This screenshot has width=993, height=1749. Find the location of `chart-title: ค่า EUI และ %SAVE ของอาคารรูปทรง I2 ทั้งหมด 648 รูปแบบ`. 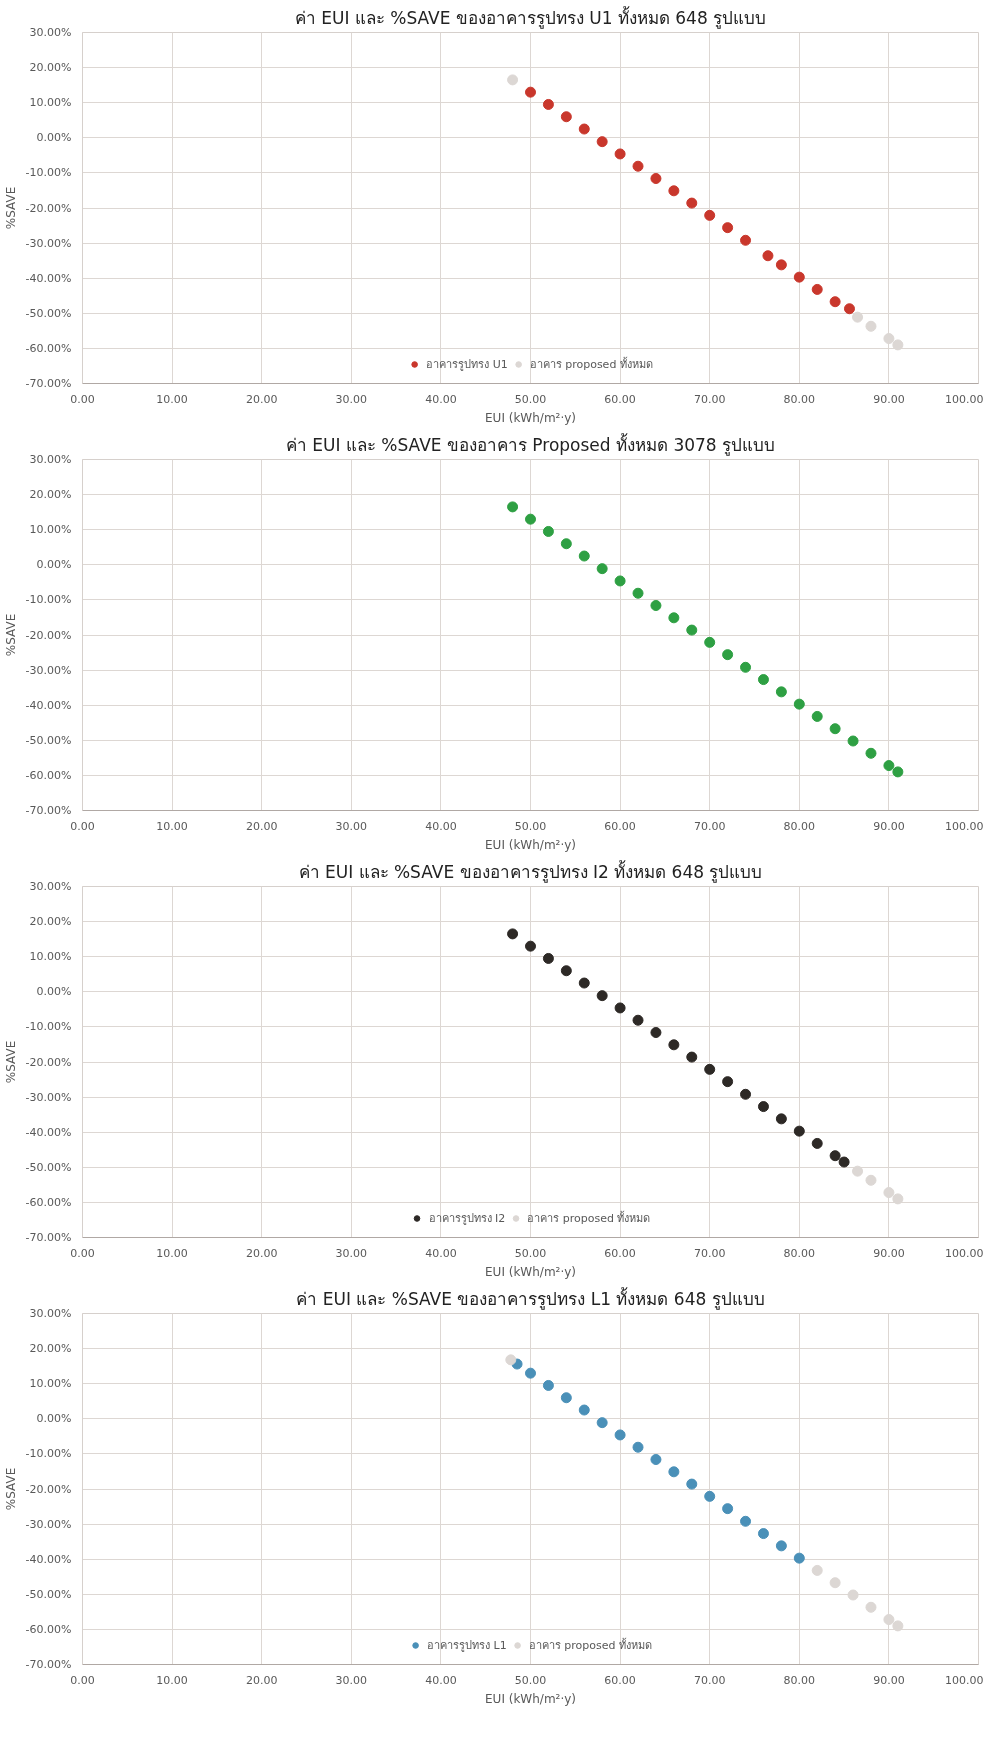

chart-title: ค่า EUI และ %SAVE ของอาคารรูปทรง I2 ทั้งหมด 648 รูปแบบ is located at coordinates (530, 871).